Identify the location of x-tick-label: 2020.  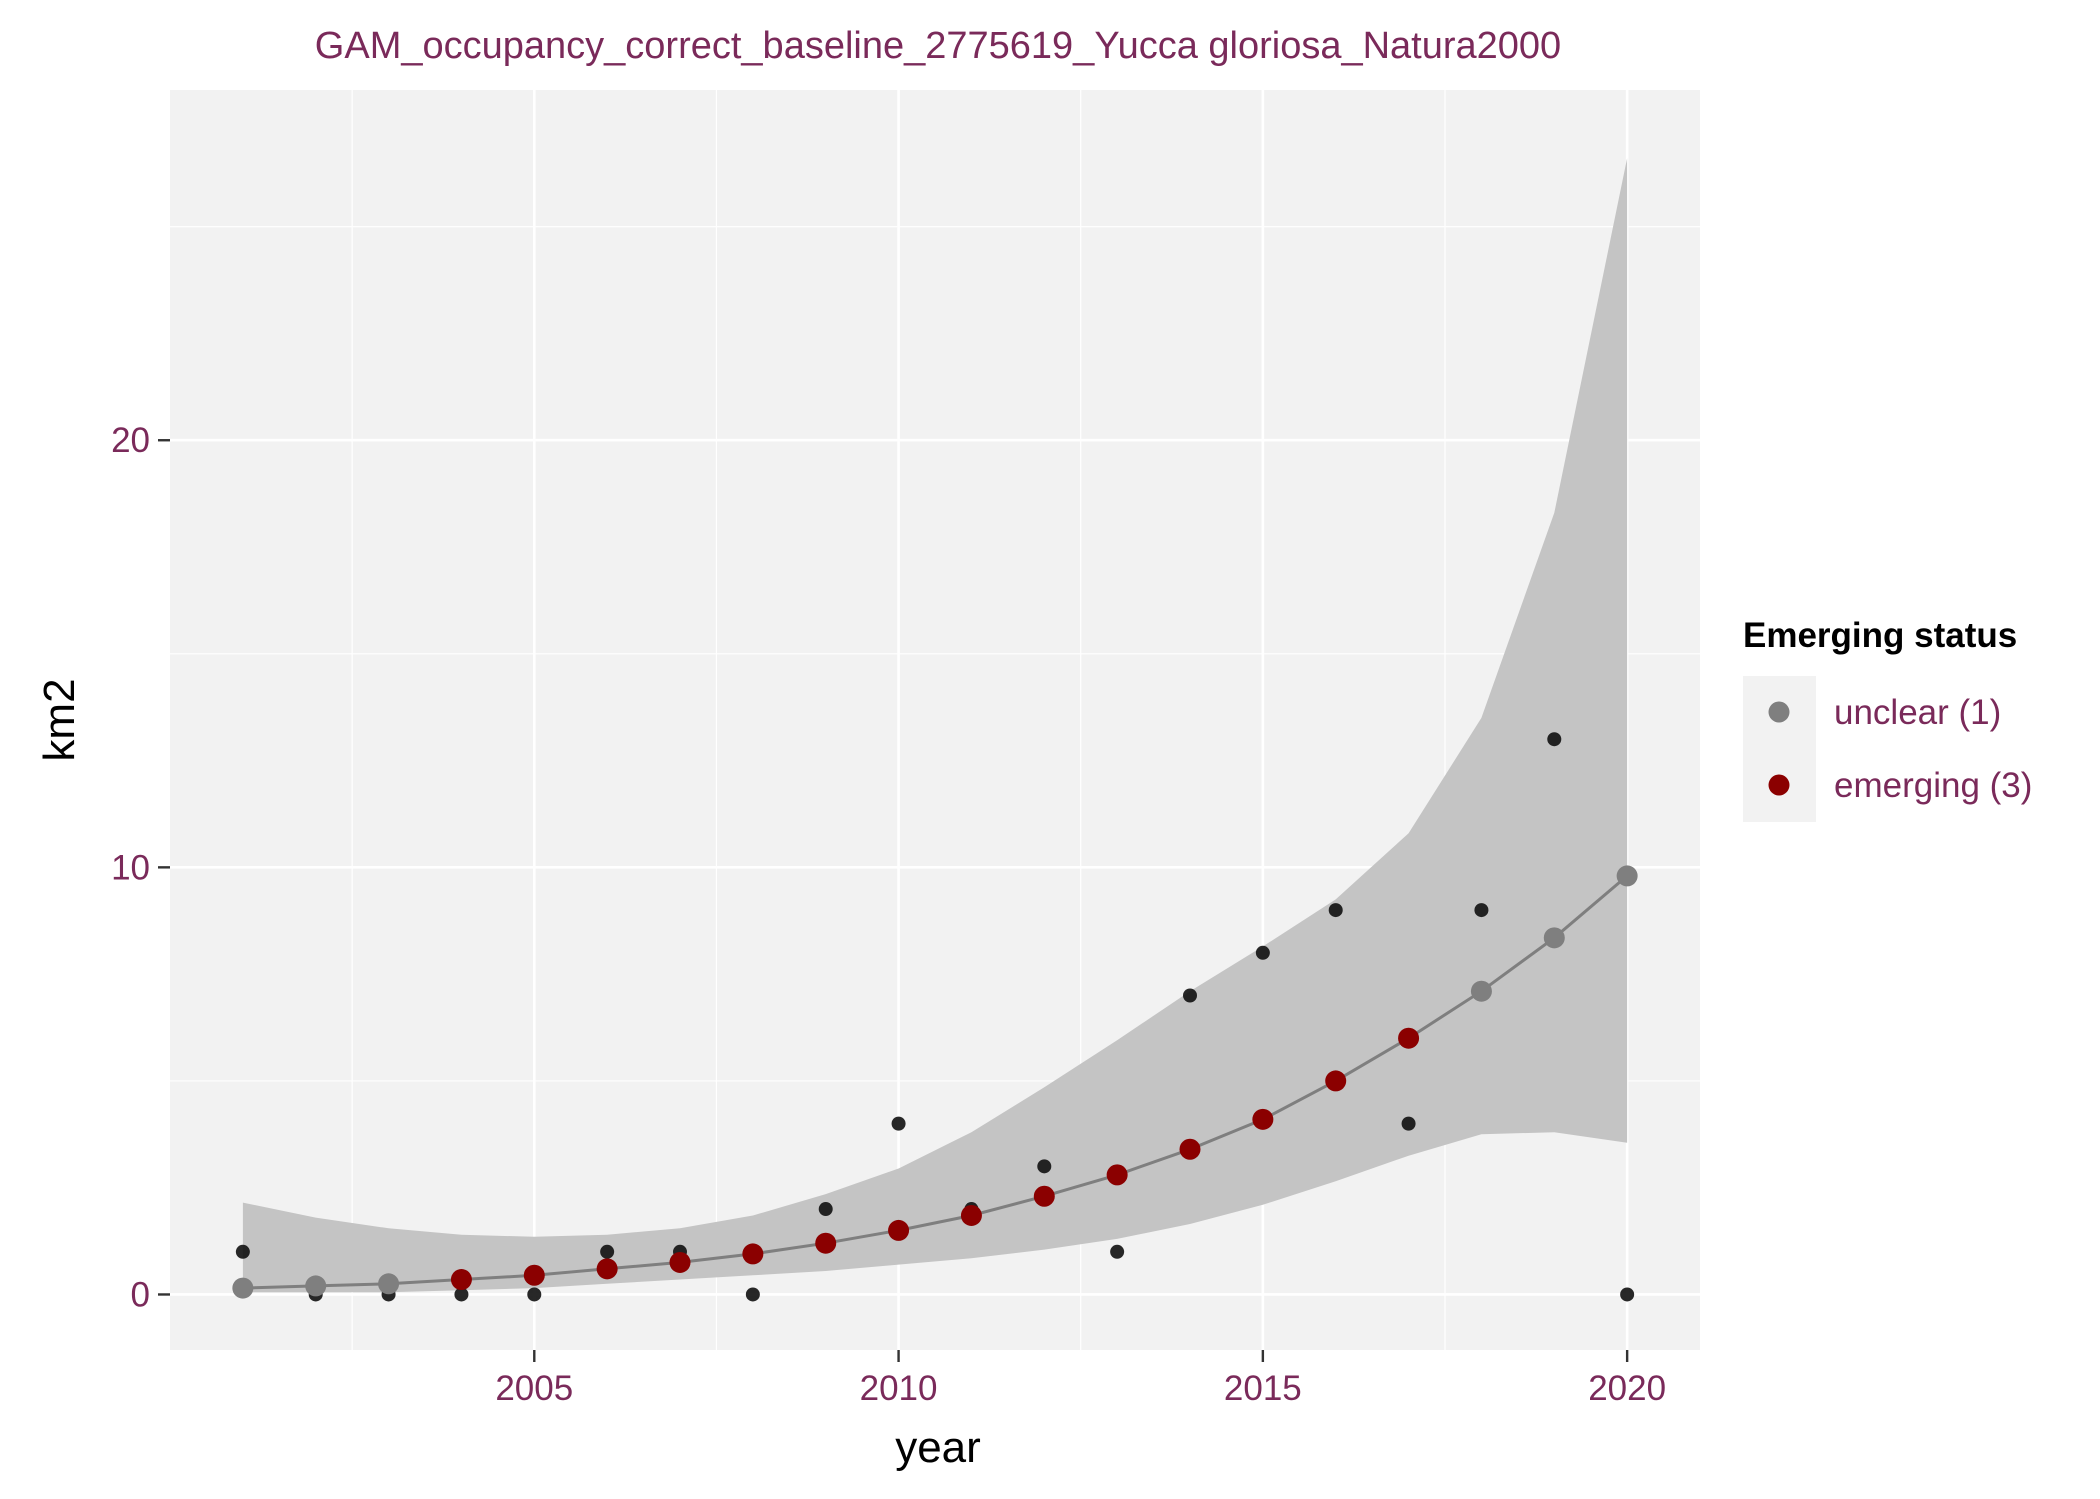
(1627, 1388).